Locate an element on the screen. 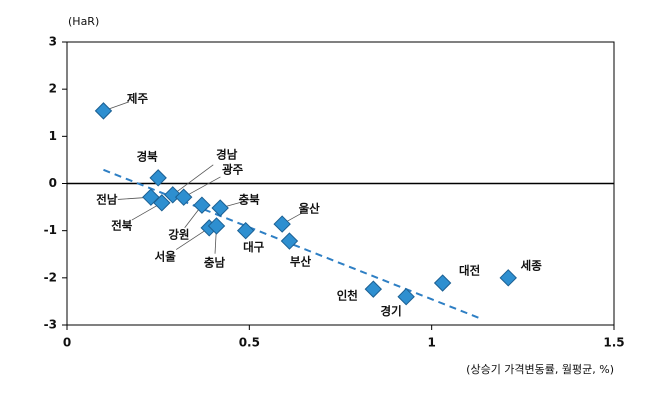 This screenshot has width=659, height=416. point-label: 서울 is located at coordinates (166, 256).